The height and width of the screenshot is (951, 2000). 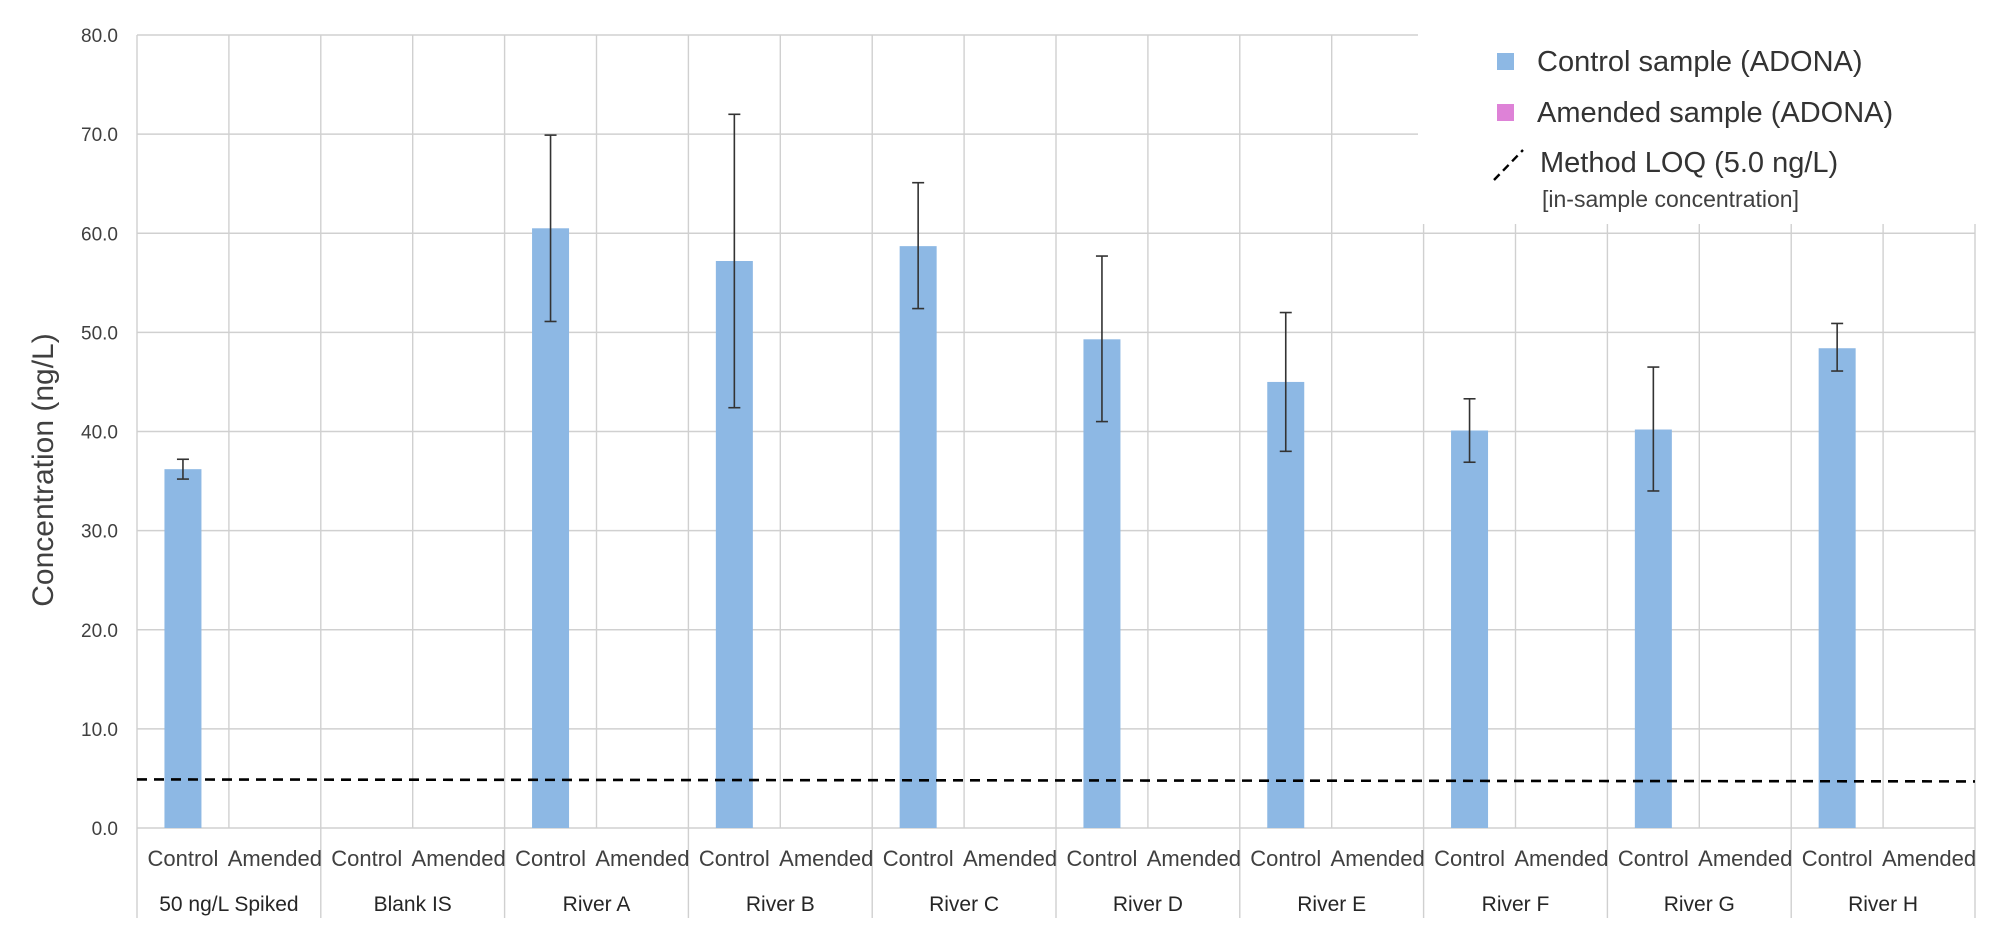 I want to click on y-tick-label: 0.0, so click(x=105, y=829).